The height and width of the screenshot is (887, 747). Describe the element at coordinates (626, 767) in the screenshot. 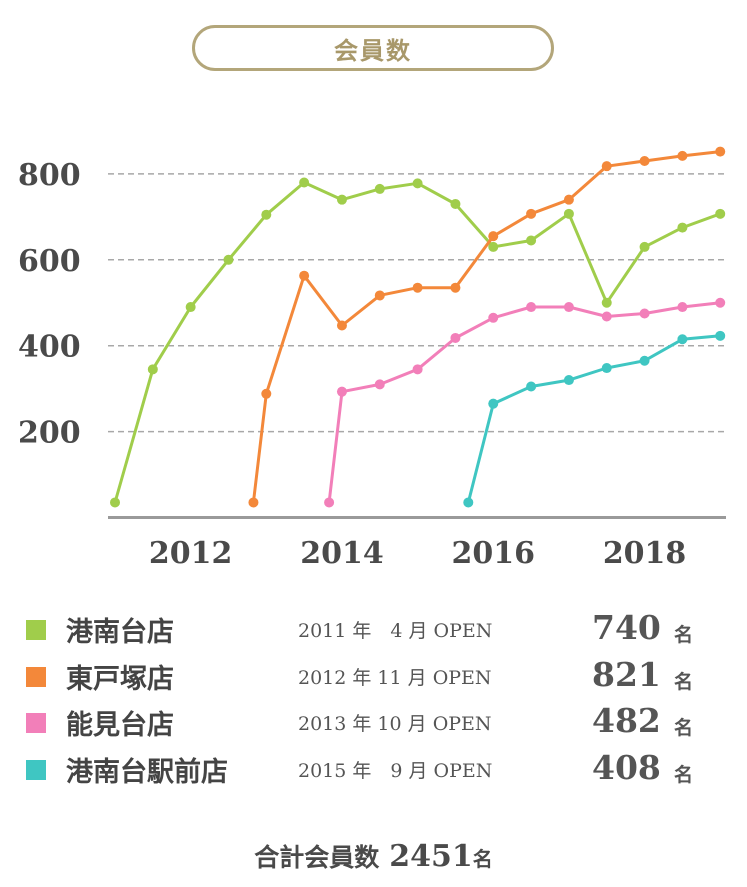

I see `legend-member-count: 408` at that location.